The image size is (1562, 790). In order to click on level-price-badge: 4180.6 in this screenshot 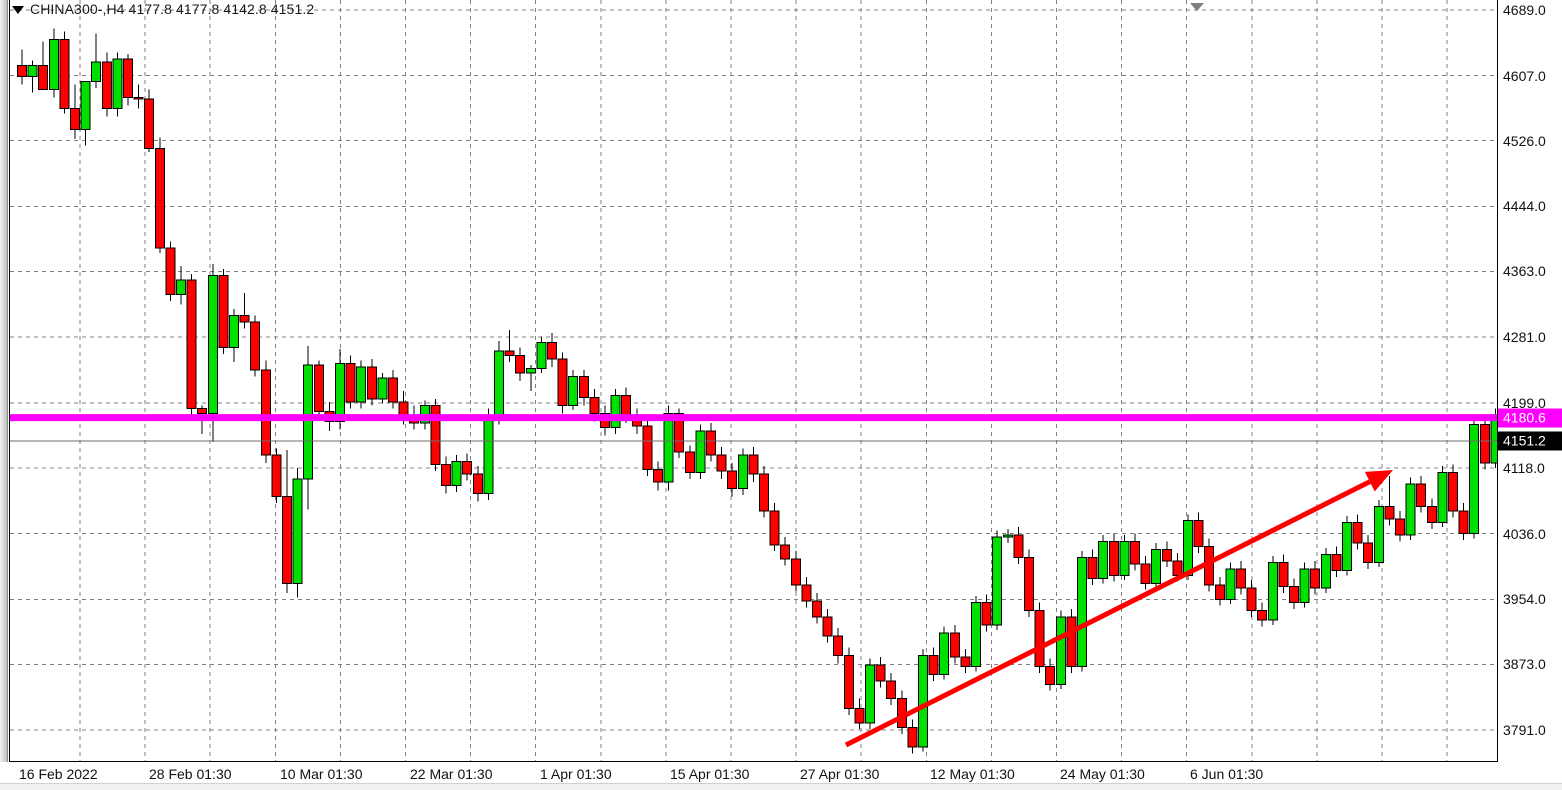, I will do `click(1530, 418)`.